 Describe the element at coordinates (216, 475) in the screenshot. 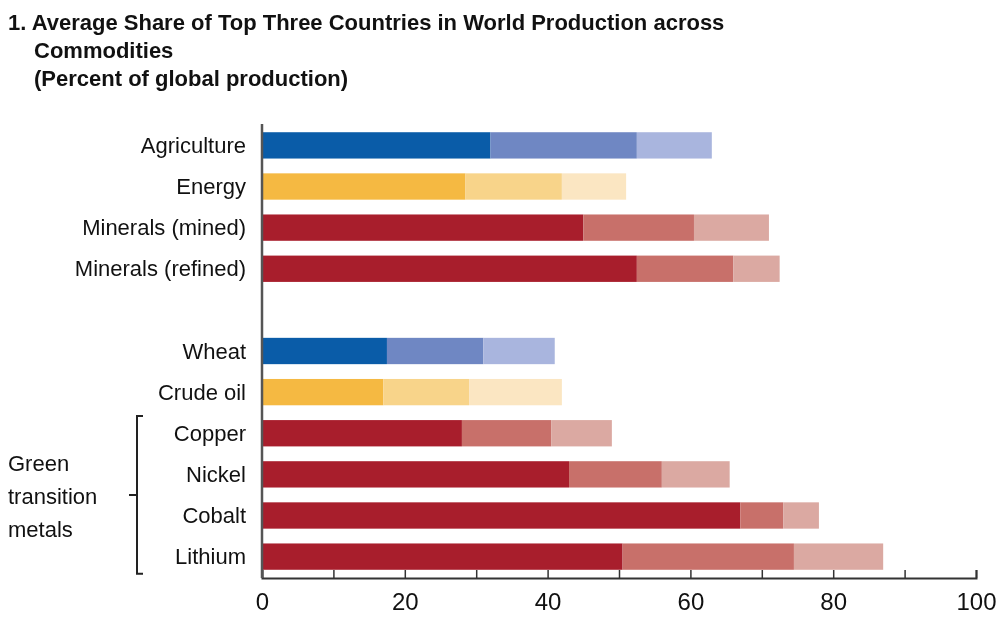

I see `y-tick-label: Nickel` at that location.